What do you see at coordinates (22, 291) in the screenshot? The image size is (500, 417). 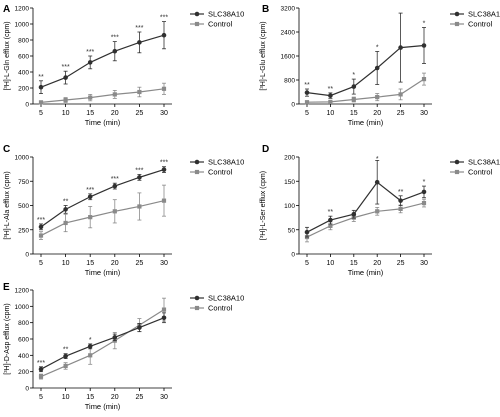 I see `y-tick-label: 1200` at bounding box center [22, 291].